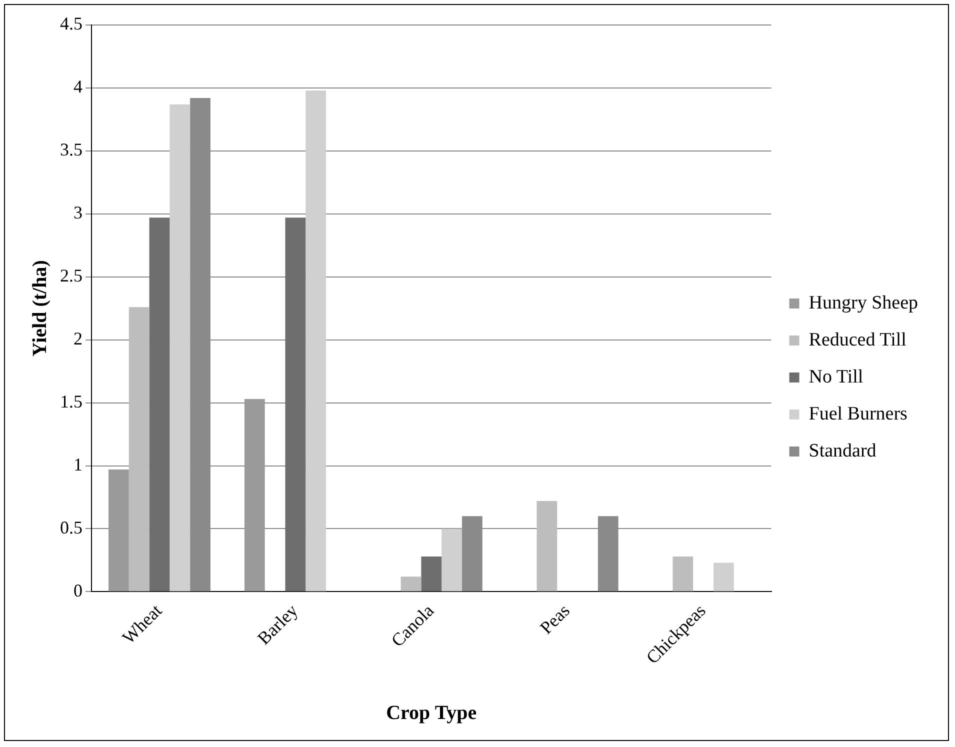  What do you see at coordinates (863, 303) in the screenshot?
I see `legend-label: Hungry Sheep` at bounding box center [863, 303].